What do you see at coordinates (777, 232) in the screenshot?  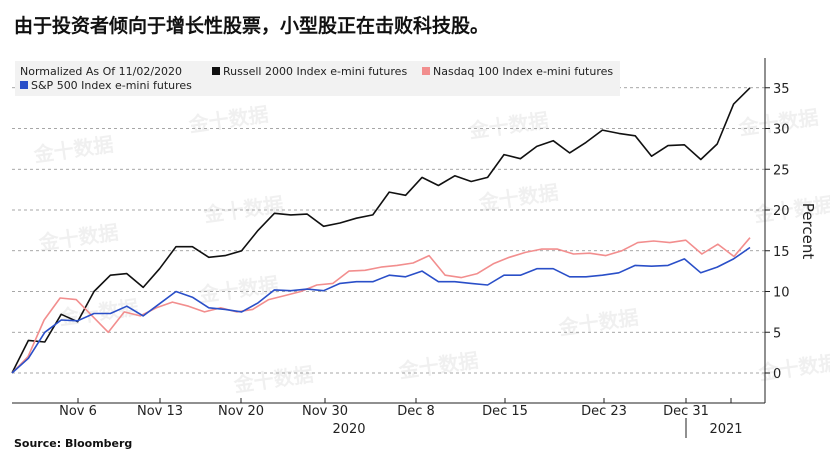 I see `y-axis-ticks: 0 5 10 15 20 25 30 35` at bounding box center [777, 232].